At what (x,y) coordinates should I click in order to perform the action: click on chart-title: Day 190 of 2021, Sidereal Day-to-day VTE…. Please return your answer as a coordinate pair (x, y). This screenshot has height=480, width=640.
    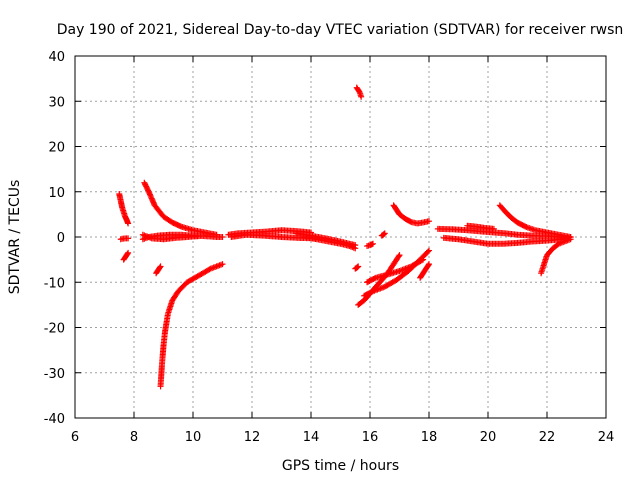
    Looking at the image, I should click on (340, 30).